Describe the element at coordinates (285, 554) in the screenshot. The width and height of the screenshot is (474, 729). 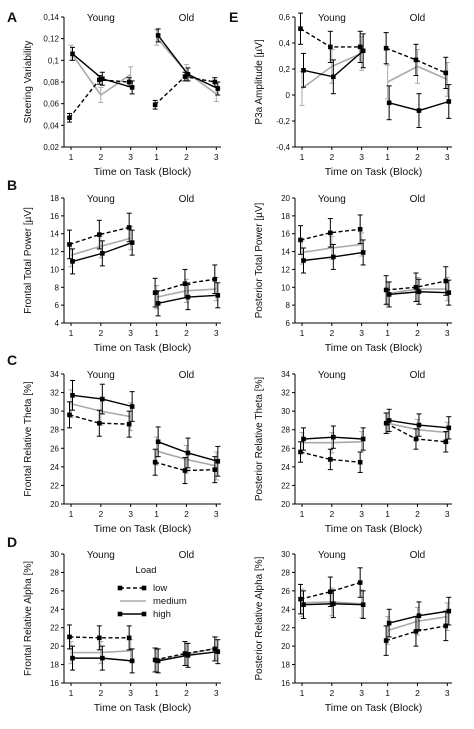
I see `y-tick-label: 30` at that location.